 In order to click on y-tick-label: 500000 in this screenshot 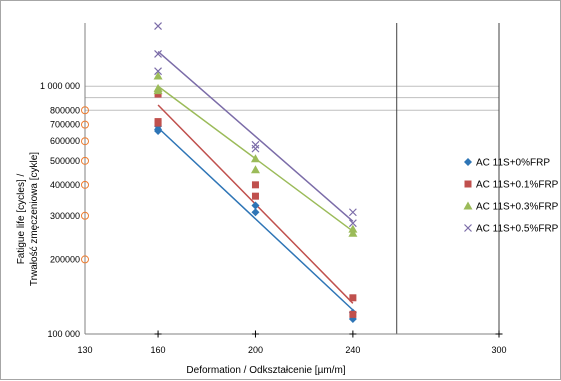, I will do `click(65, 161)`.